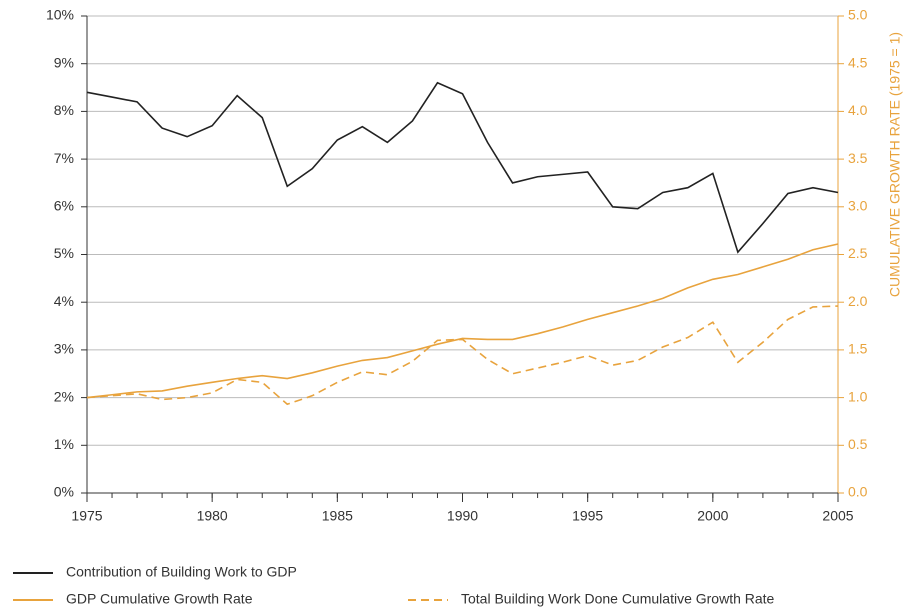 This screenshot has height=610, width=910. I want to click on y-tick-label: 0%, so click(64, 492).